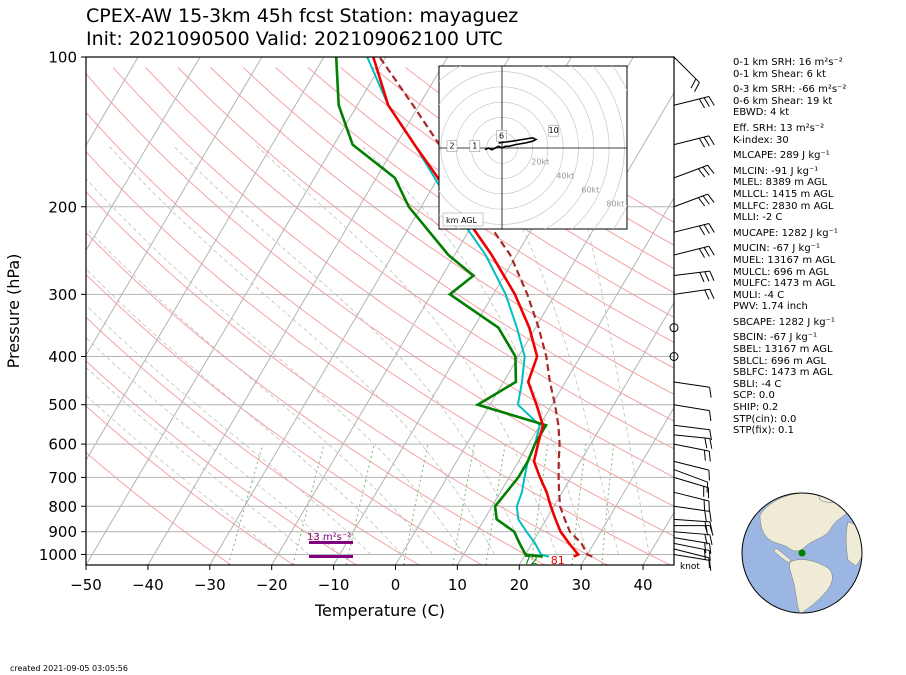 The height and width of the screenshot is (675, 906). Describe the element at coordinates (379, 610) in the screenshot. I see `x-axis-label: Temperature (C)` at that location.